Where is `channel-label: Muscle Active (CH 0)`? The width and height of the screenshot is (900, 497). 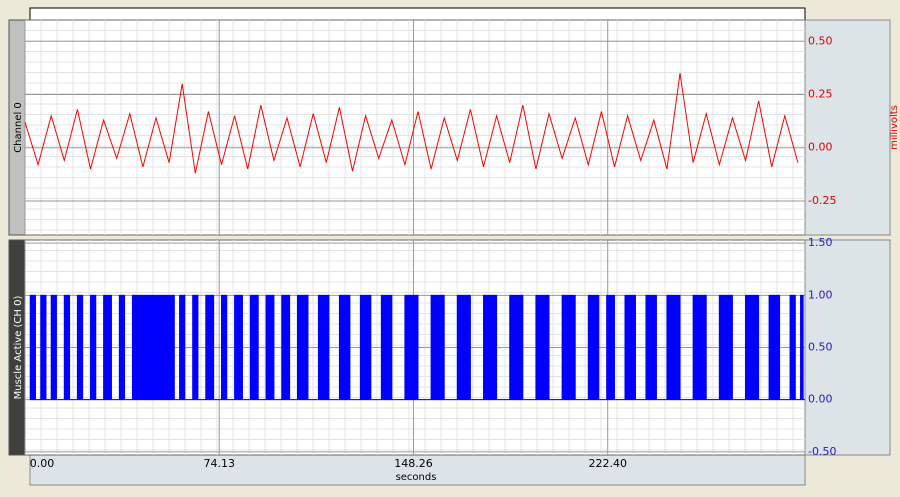
channel-label: Muscle Active (CH 0) is located at coordinates (18, 348).